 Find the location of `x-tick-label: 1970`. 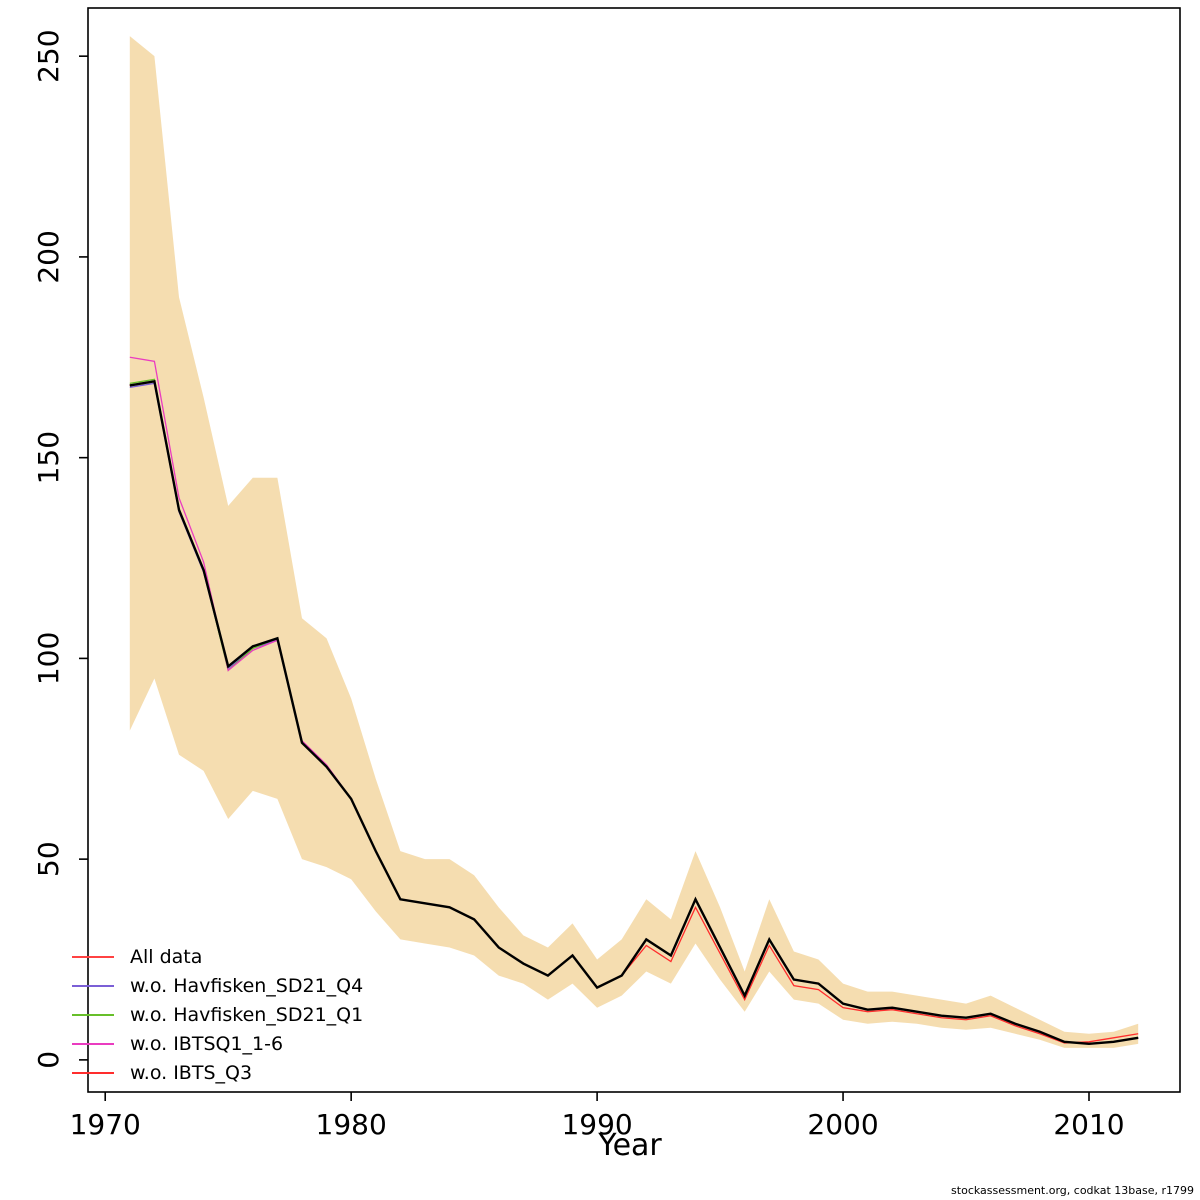

x-tick-label: 1970 is located at coordinates (105, 1124).